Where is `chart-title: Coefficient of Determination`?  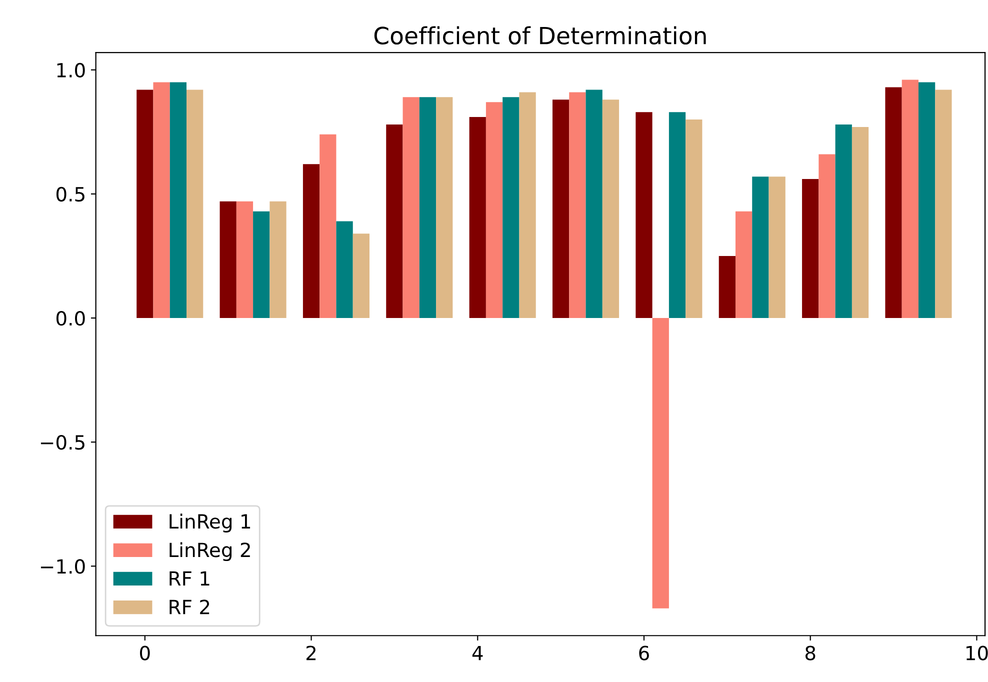
chart-title: Coefficient of Determination is located at coordinates (540, 35).